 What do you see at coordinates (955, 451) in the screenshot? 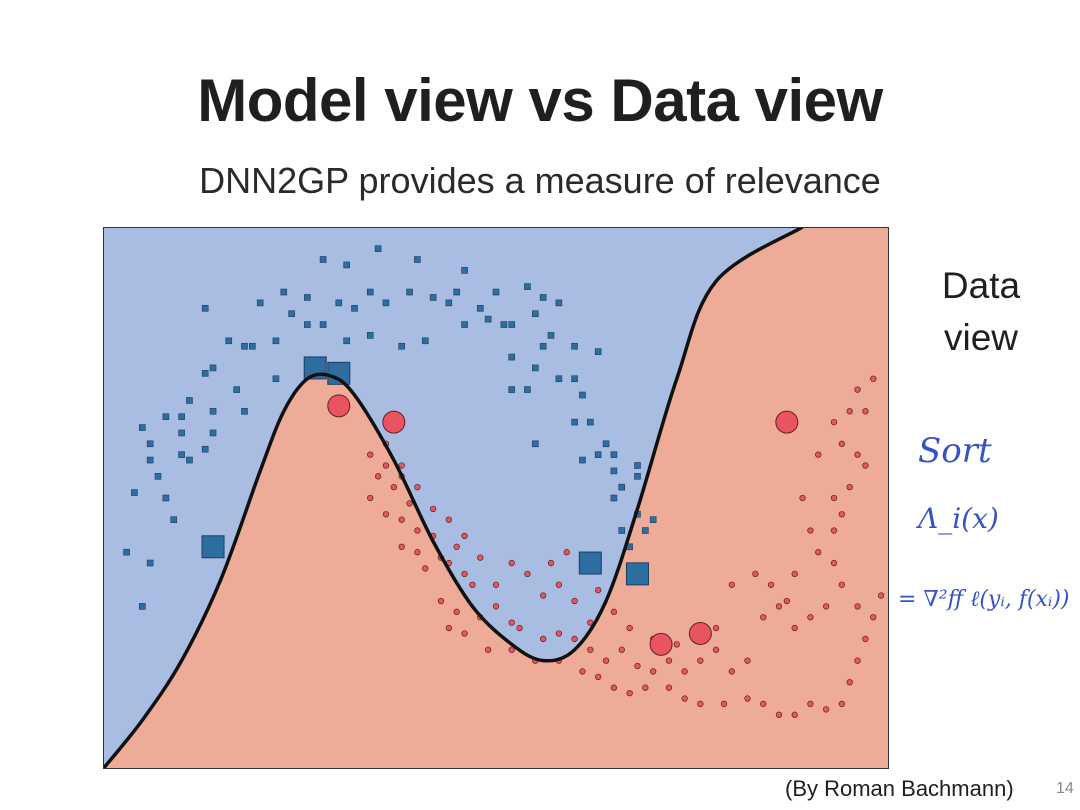
I see `handwritten-sort: Sort` at bounding box center [955, 451].